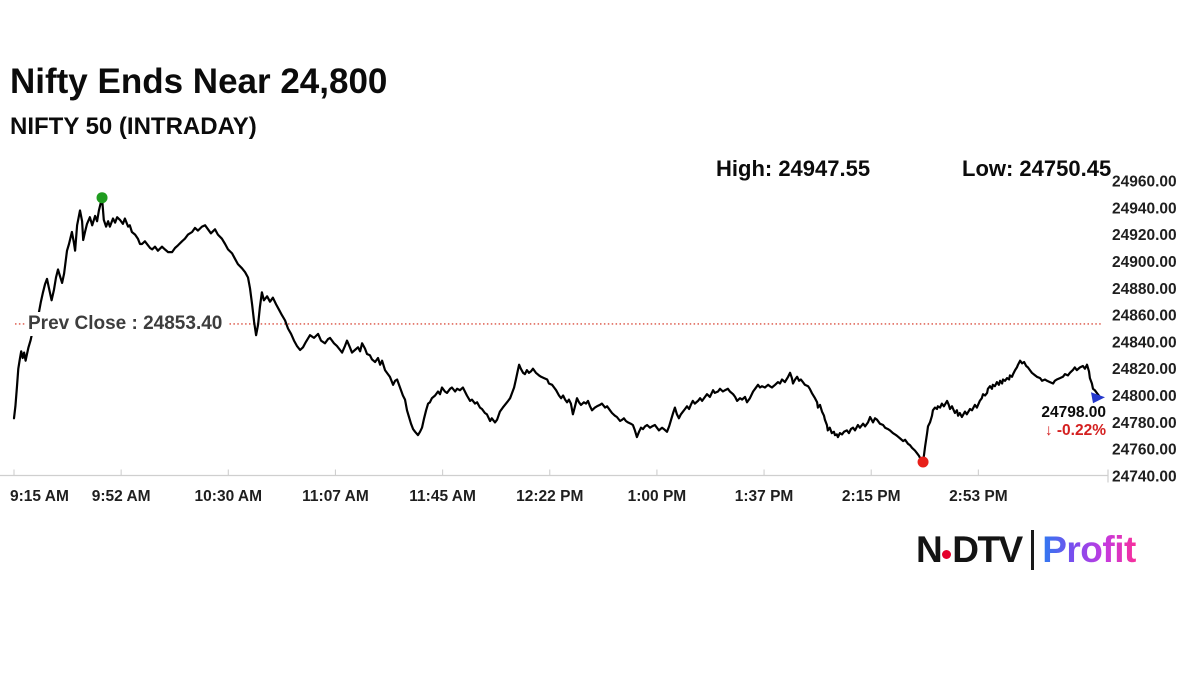 The height and width of the screenshot is (674, 1200). Describe the element at coordinates (442, 496) in the screenshot. I see `x-axis-label: 11:45 AM` at that location.